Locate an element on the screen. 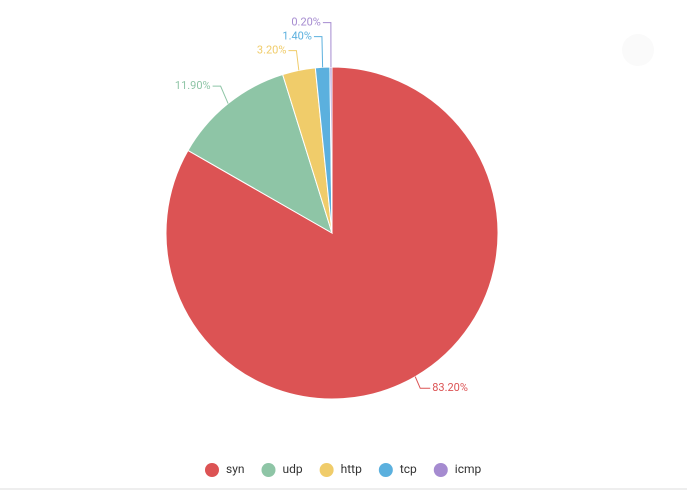  legend-label: udp is located at coordinates (293, 469).